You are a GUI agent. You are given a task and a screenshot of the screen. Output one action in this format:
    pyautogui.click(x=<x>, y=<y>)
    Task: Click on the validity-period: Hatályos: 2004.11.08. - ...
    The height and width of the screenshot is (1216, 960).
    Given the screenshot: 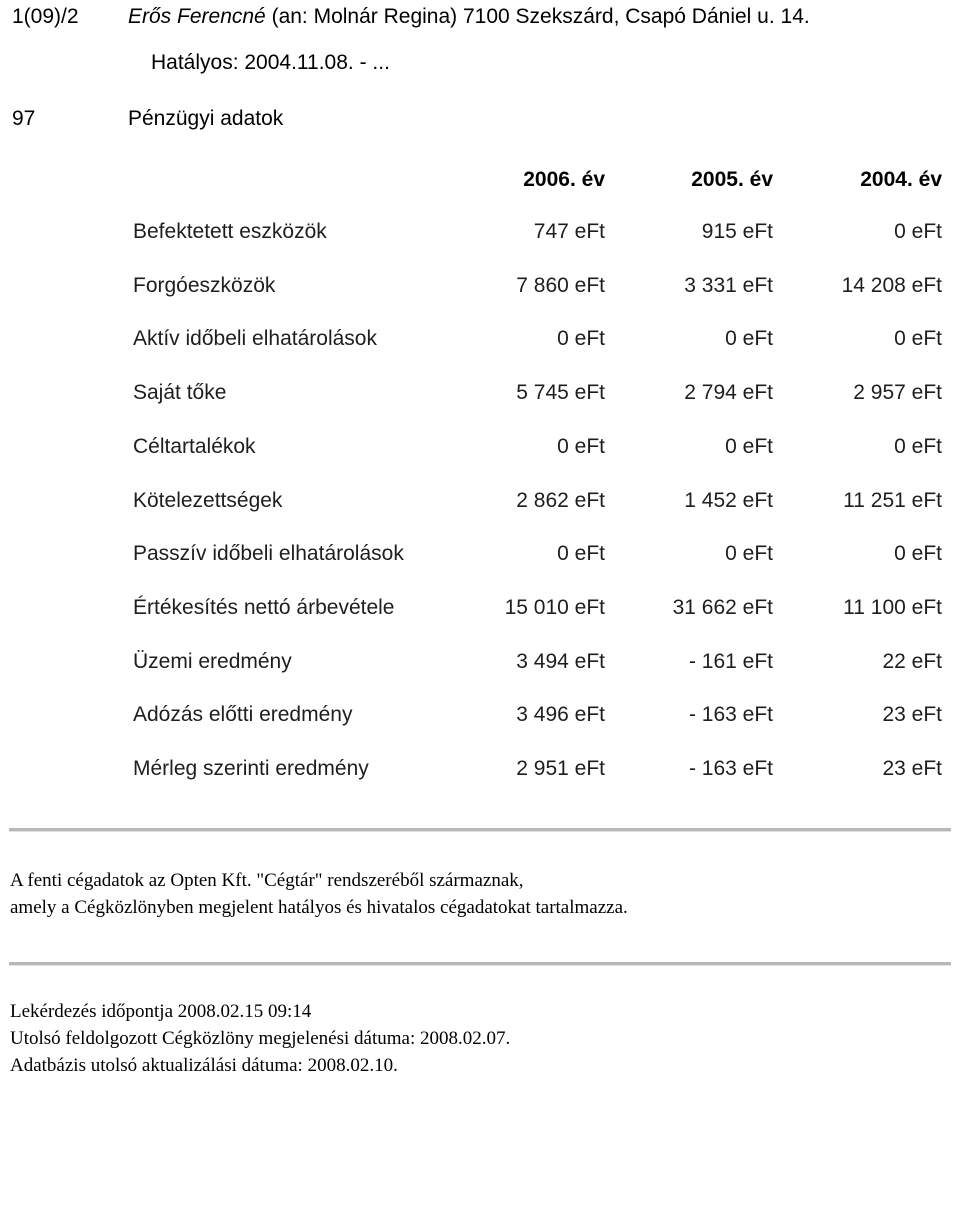 What is the action you would take?
    pyautogui.click(x=270, y=62)
    